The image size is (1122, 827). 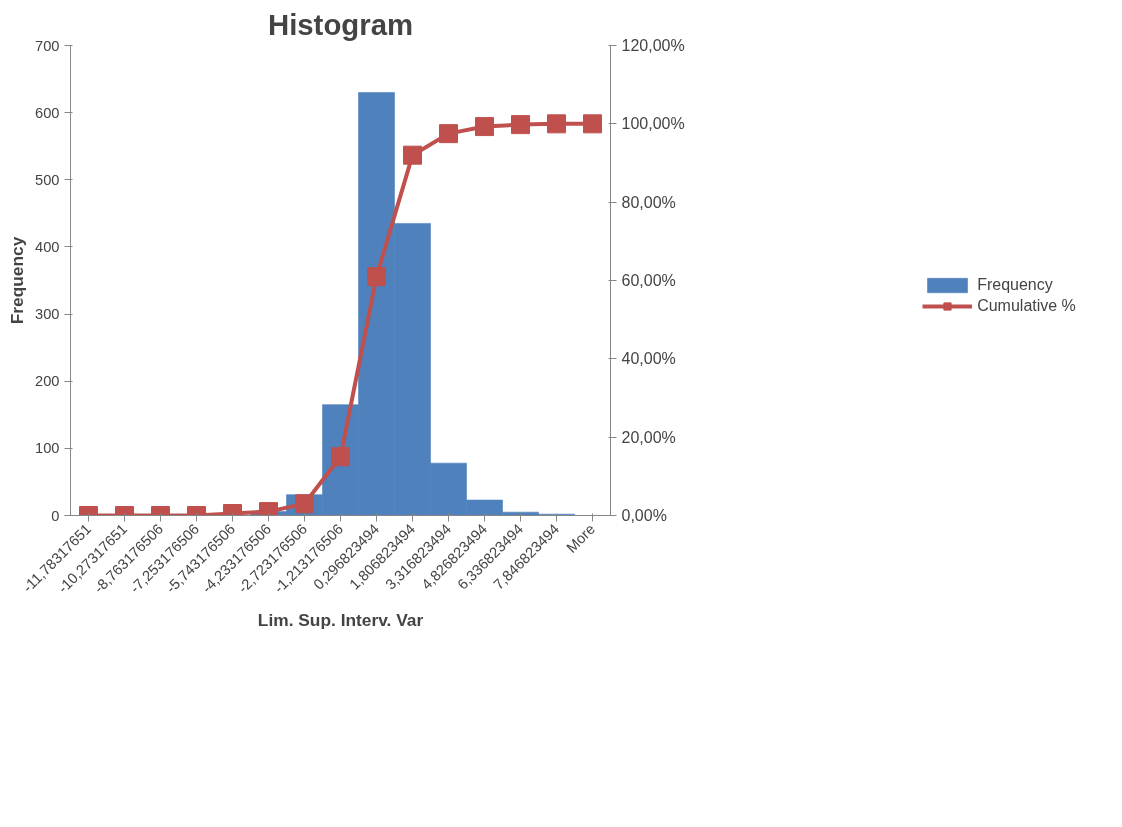 What do you see at coordinates (55, 515) in the screenshot?
I see `y-tick-label: 0` at bounding box center [55, 515].